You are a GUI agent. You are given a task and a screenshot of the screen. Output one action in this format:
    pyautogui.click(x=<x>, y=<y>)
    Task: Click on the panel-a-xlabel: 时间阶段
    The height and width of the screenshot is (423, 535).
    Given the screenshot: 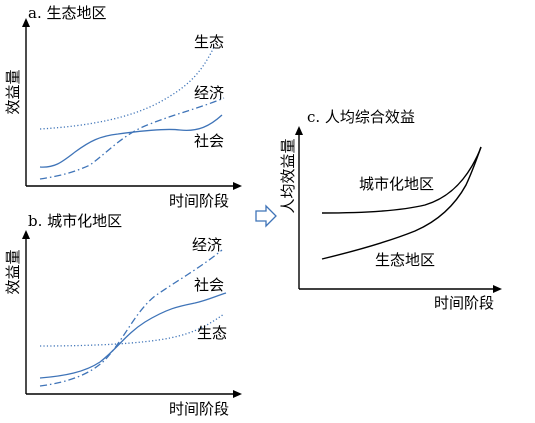 What is the action you would take?
    pyautogui.click(x=199, y=201)
    